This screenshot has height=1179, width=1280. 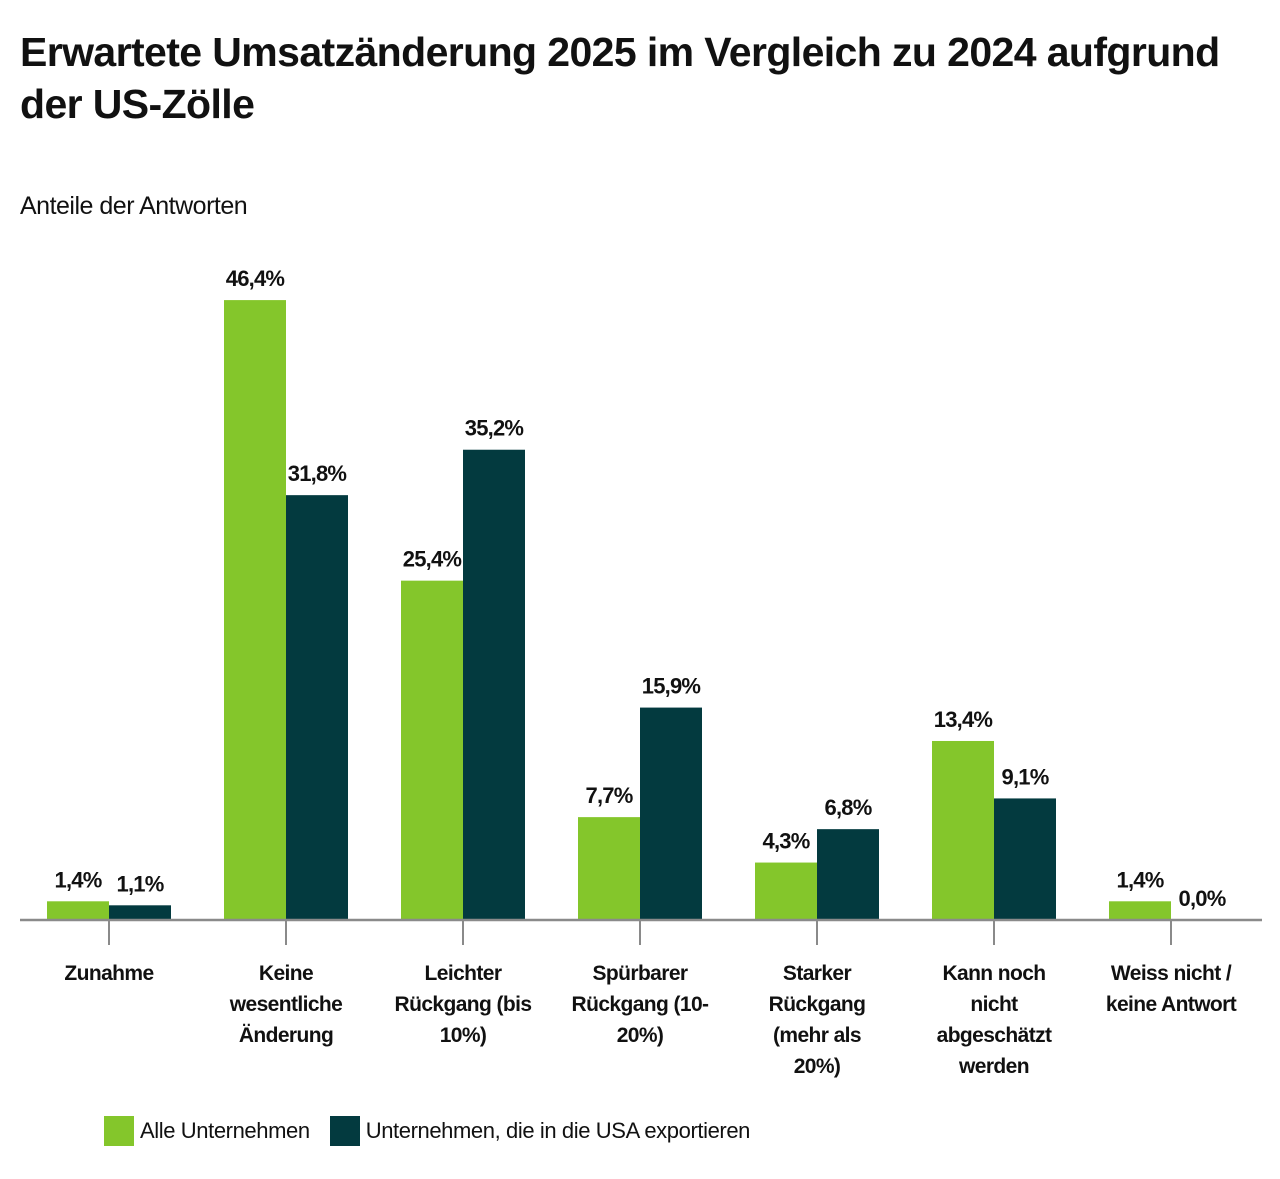 What do you see at coordinates (494, 428) in the screenshot?
I see `value-label-usa-2: 35,2%` at bounding box center [494, 428].